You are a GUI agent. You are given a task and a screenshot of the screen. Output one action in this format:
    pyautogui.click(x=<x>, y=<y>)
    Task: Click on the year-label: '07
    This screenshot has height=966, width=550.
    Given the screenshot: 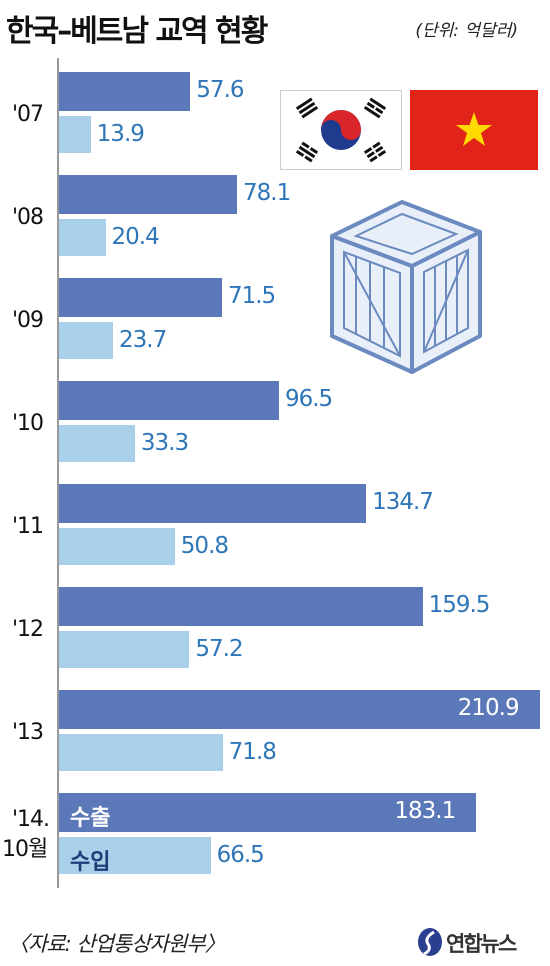 What is the action you would take?
    pyautogui.click(x=28, y=114)
    